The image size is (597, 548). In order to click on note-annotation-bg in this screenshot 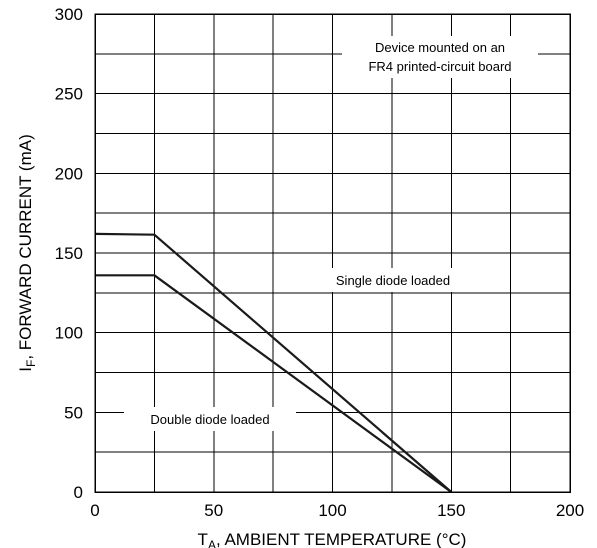, I will do `click(440, 57)`.